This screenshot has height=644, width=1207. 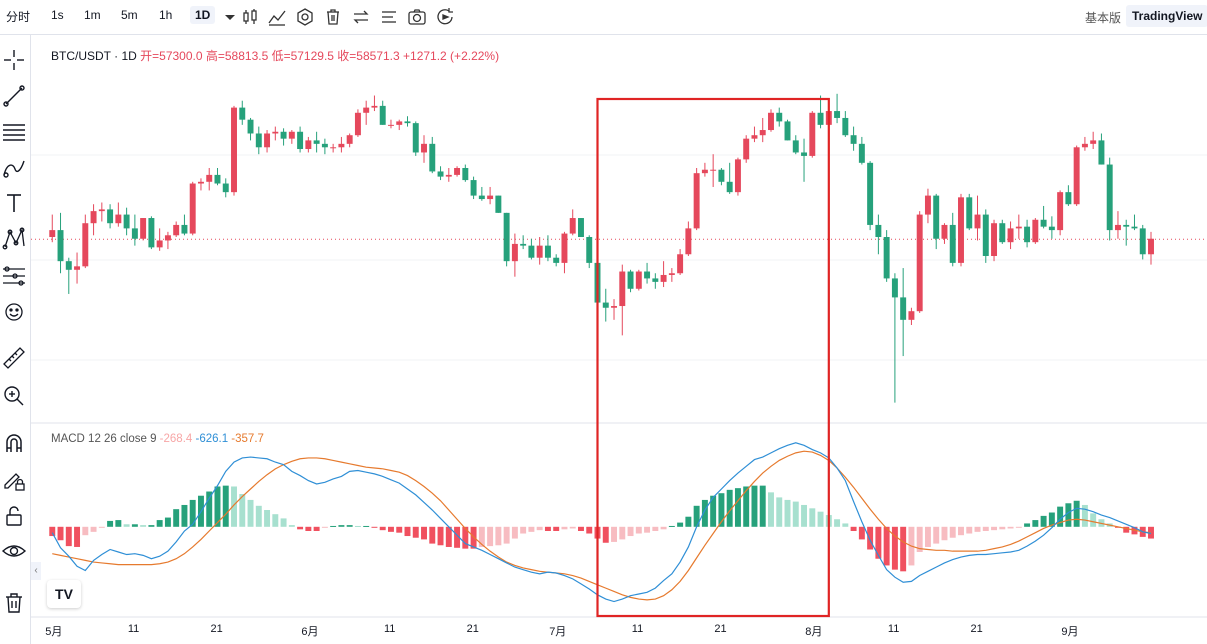 I want to click on dropdown-caret-icon, so click(x=230, y=17).